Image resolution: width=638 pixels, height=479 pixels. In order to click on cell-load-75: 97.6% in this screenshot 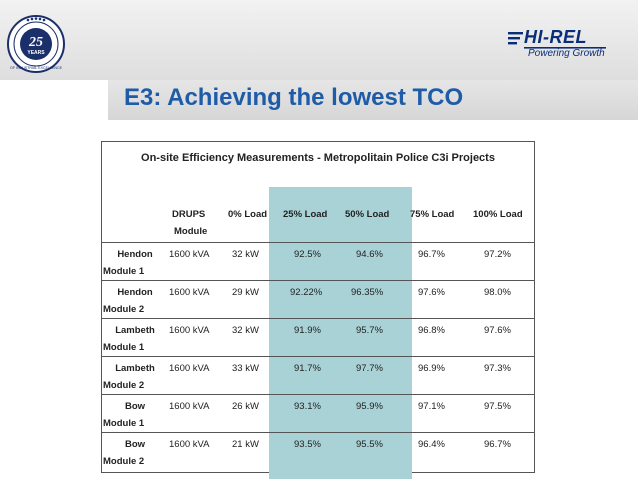, I will do `click(431, 292)`.